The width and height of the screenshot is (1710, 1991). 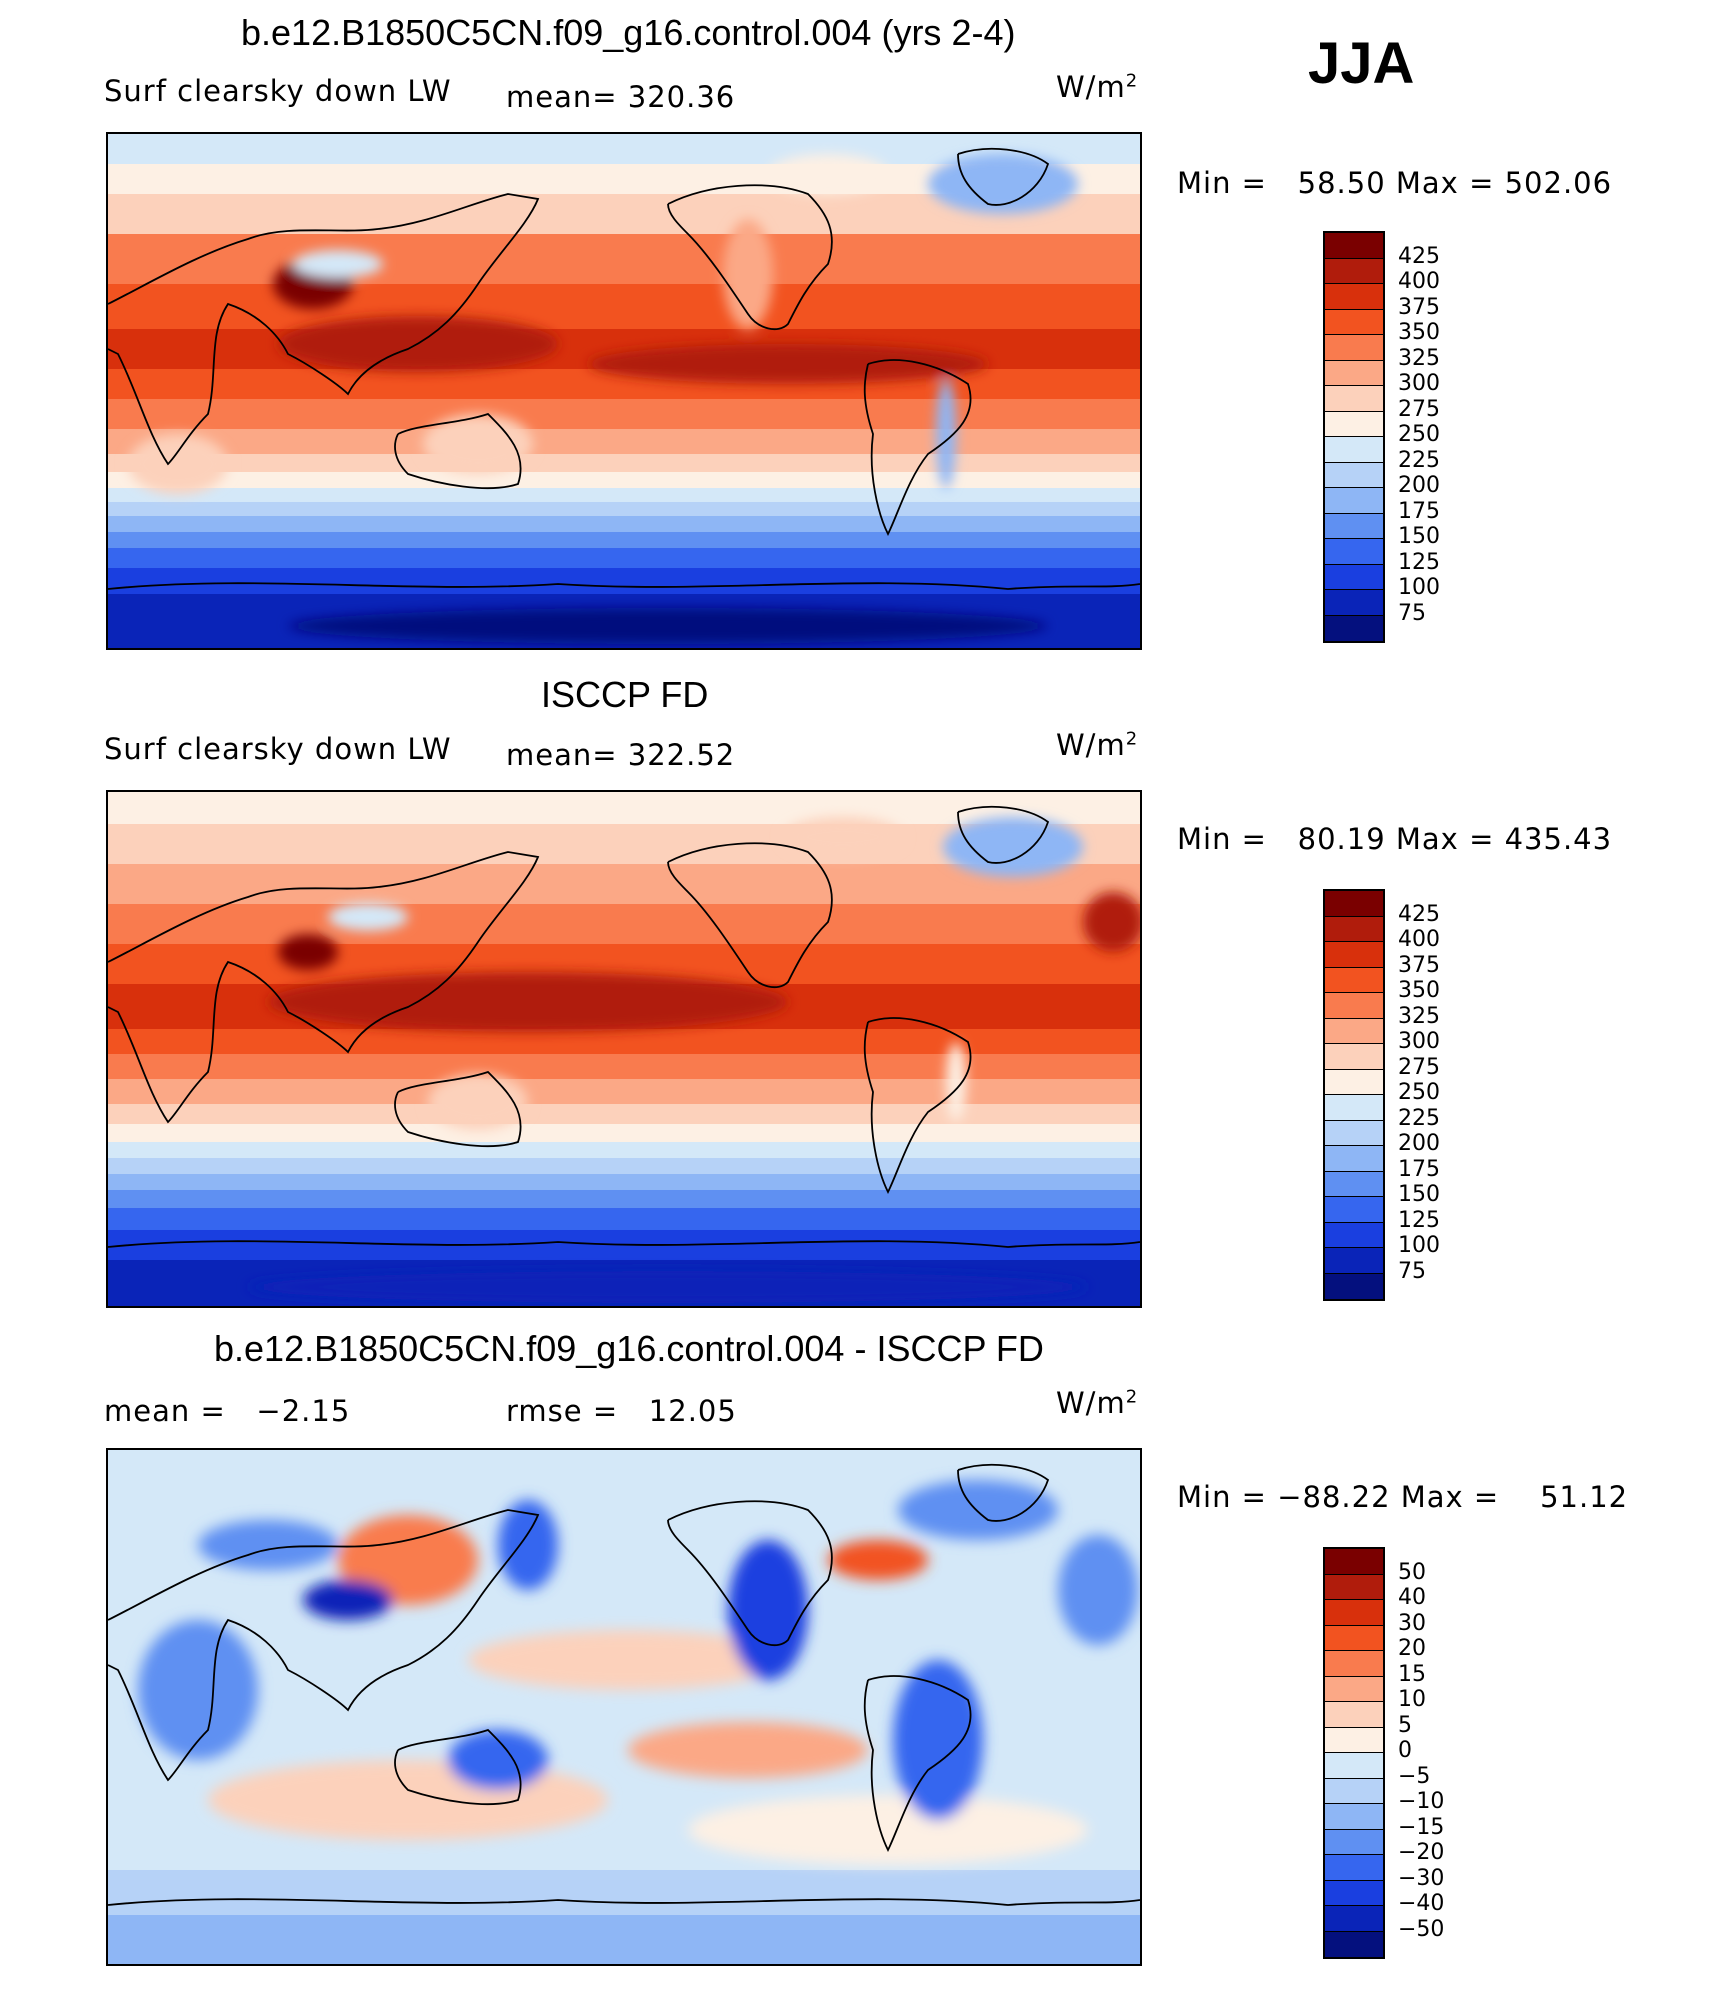 What do you see at coordinates (1341, 839) in the screenshot?
I see `panel2-min-value: 80.19` at bounding box center [1341, 839].